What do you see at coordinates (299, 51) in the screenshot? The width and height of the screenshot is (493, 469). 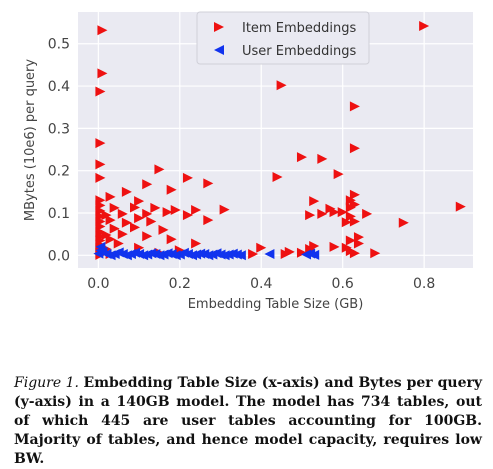 I see `legend-label: User Embeddings` at bounding box center [299, 51].